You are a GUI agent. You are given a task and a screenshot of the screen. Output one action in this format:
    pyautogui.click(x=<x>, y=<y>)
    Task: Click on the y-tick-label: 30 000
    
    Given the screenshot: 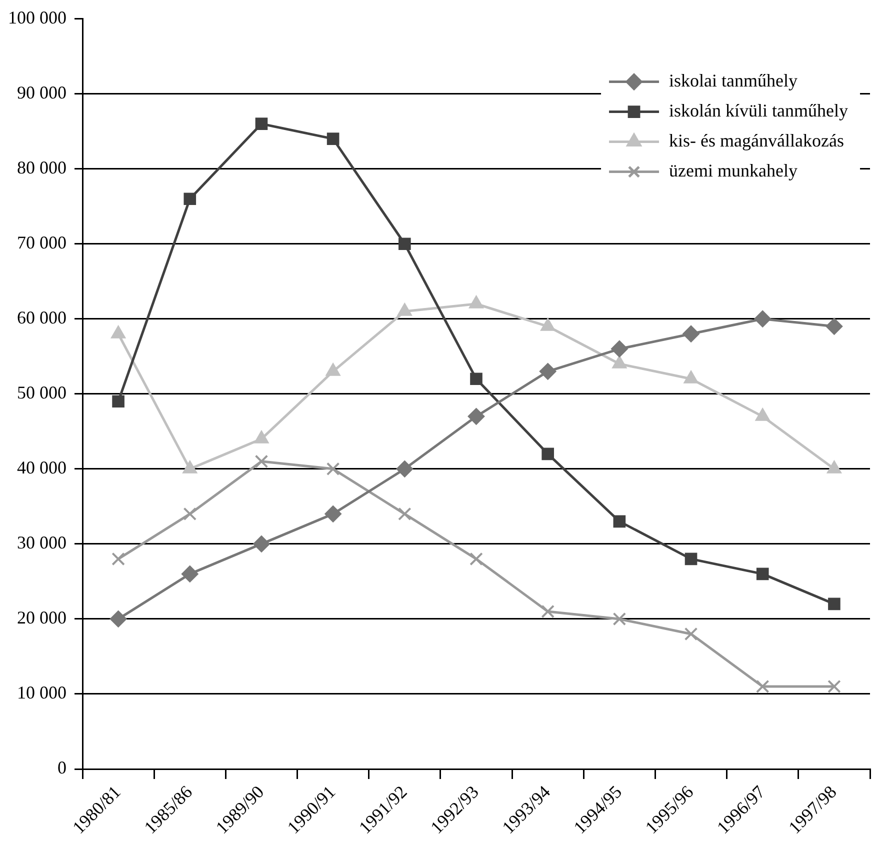 What is the action you would take?
    pyautogui.click(x=41, y=542)
    